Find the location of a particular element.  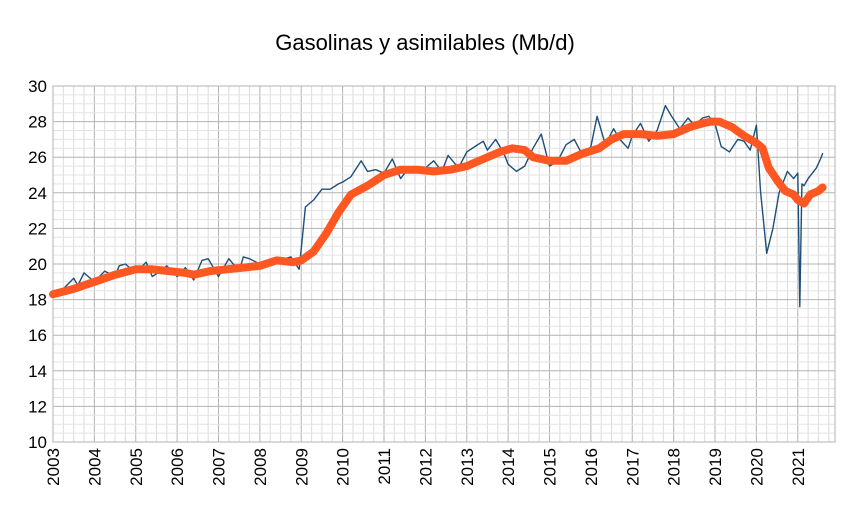

y-tick-label: 12 is located at coordinates (37, 406).